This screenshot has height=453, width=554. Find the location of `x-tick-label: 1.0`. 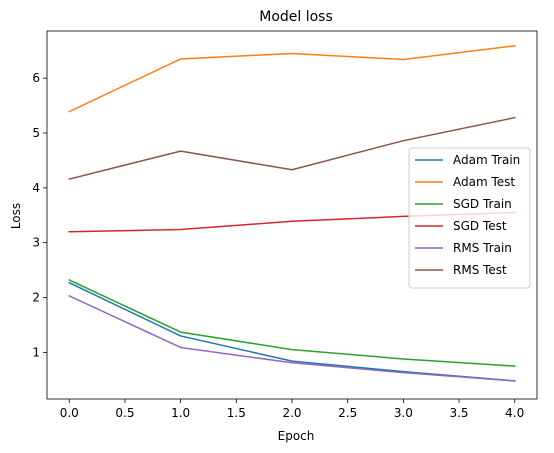

x-tick-label: 1.0 is located at coordinates (180, 413).